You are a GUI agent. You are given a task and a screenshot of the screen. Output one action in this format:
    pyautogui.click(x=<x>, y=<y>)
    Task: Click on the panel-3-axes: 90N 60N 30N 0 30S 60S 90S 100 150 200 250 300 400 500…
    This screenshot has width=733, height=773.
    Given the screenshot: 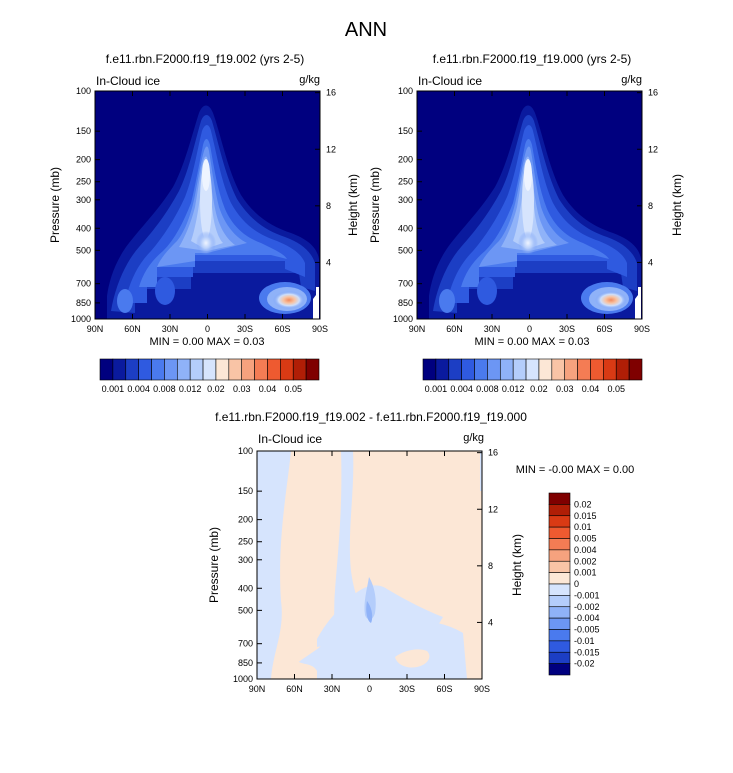 What is the action you would take?
    pyautogui.click(x=365, y=570)
    